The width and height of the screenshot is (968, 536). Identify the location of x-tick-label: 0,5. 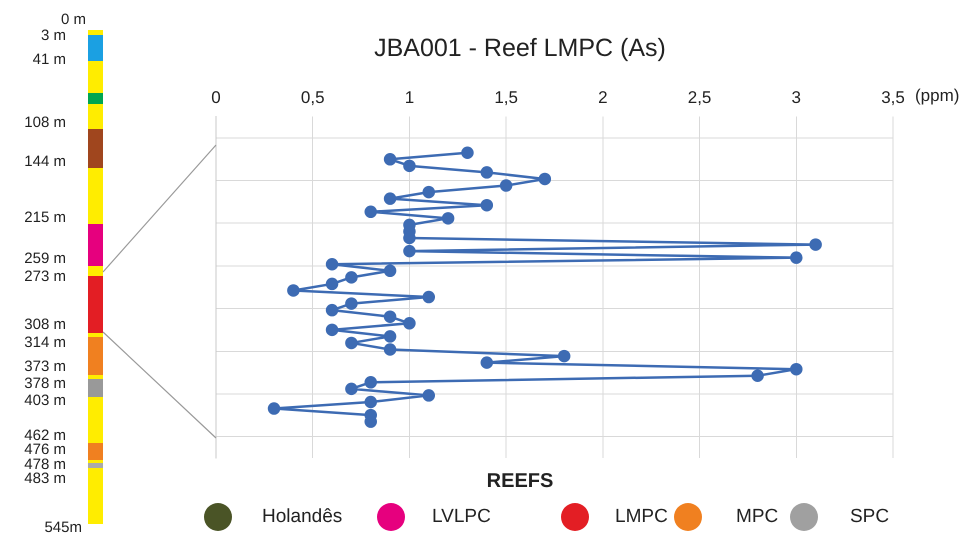
(312, 97).